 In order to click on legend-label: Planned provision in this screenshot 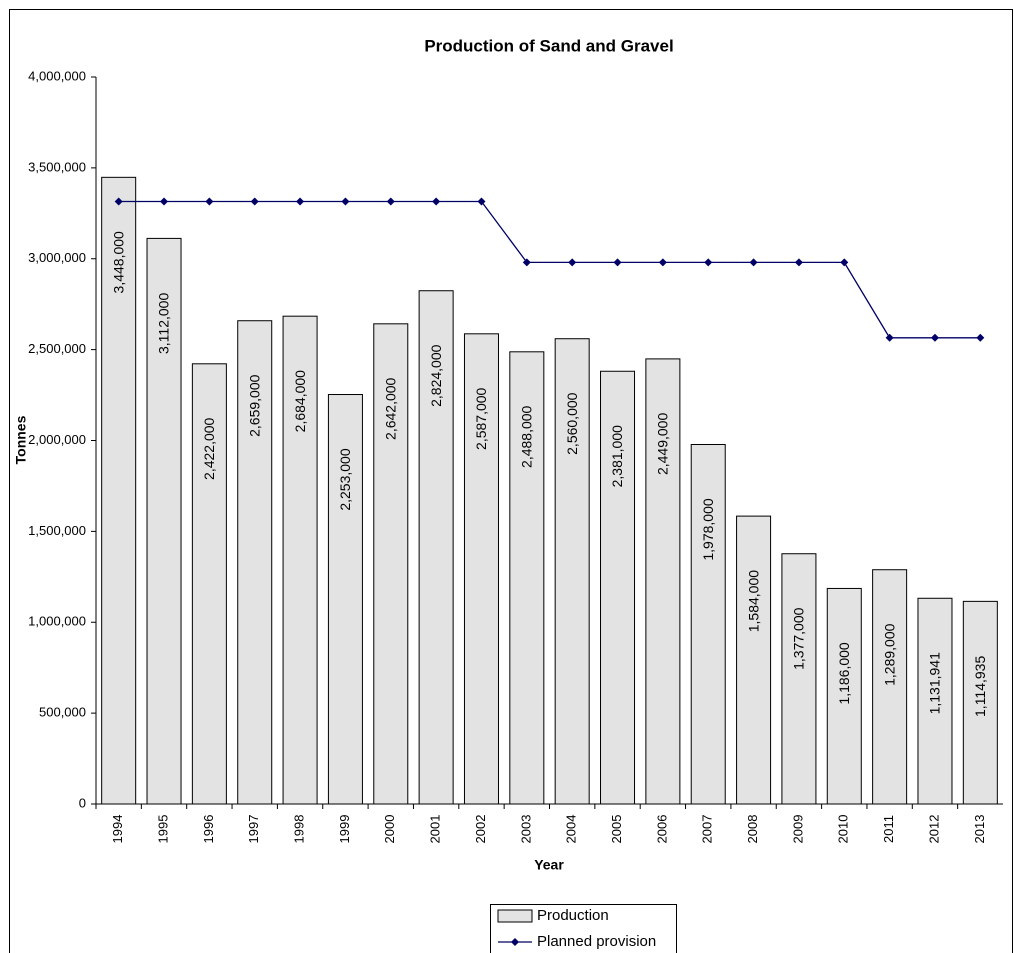, I will do `click(596, 941)`.